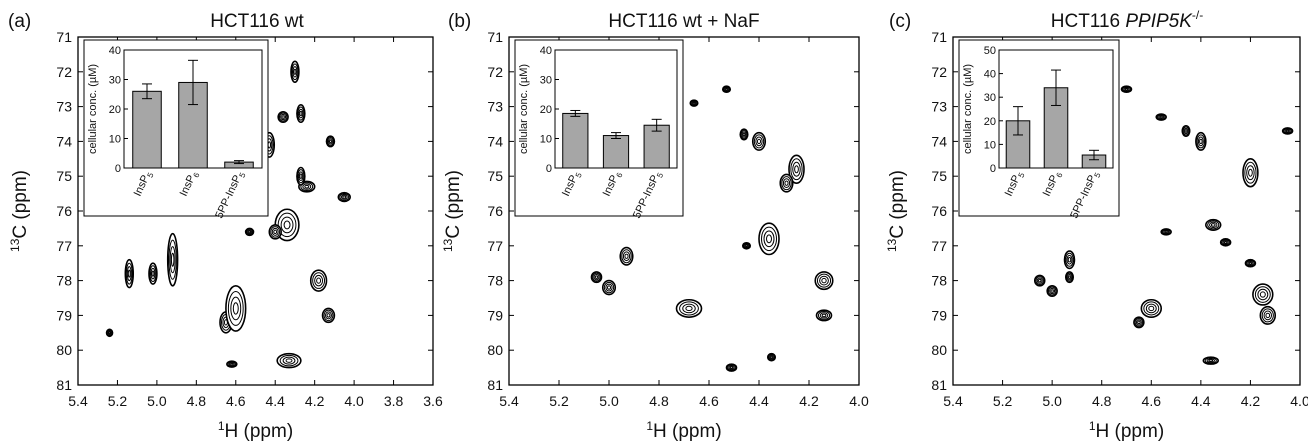 This screenshot has height=443, width=1308. What do you see at coordinates (64, 107) in the screenshot?
I see `y-tick-label: 73` at bounding box center [64, 107].